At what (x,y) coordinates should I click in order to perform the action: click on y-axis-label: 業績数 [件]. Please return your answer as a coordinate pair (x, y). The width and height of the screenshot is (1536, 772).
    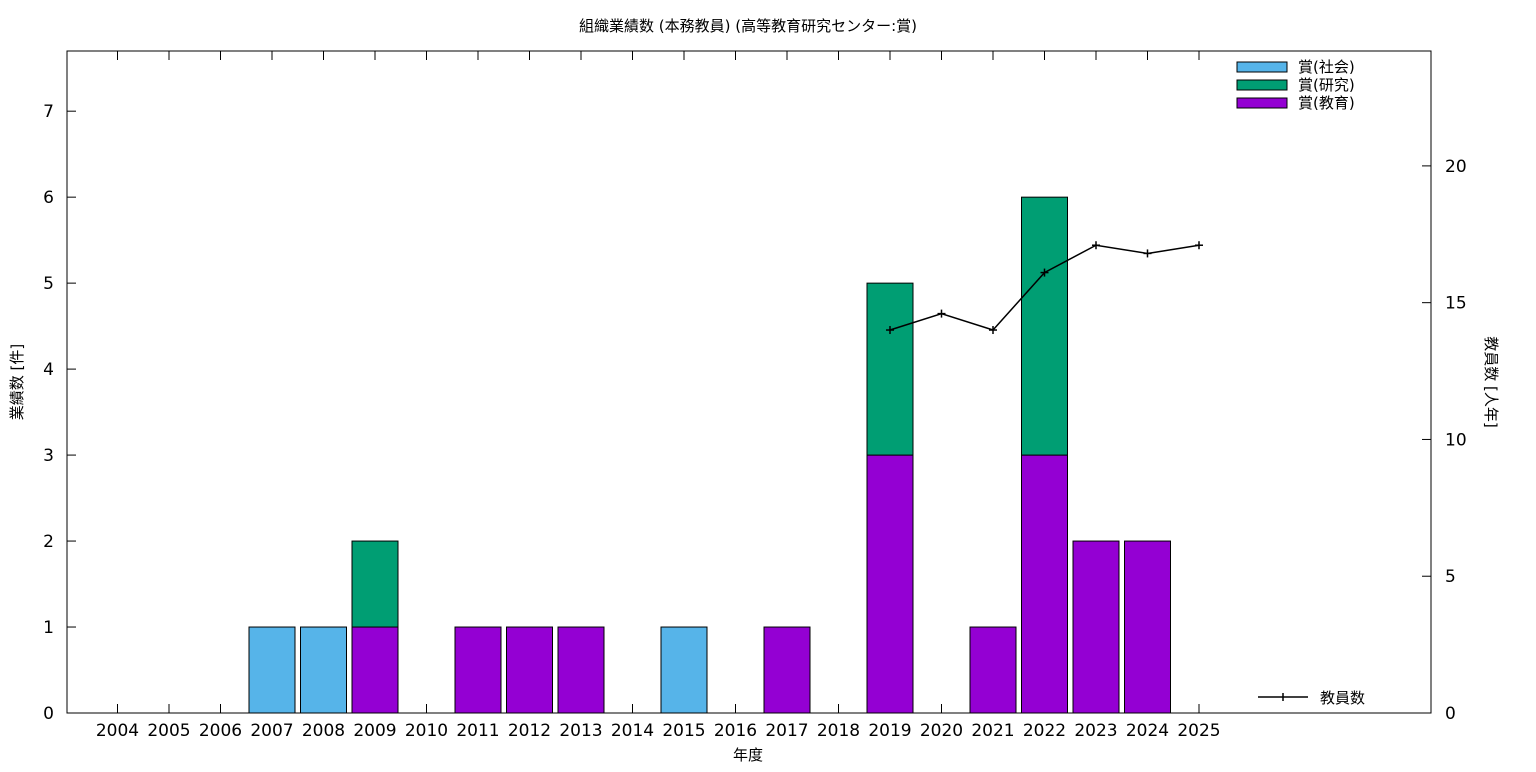
    Looking at the image, I should click on (17, 382).